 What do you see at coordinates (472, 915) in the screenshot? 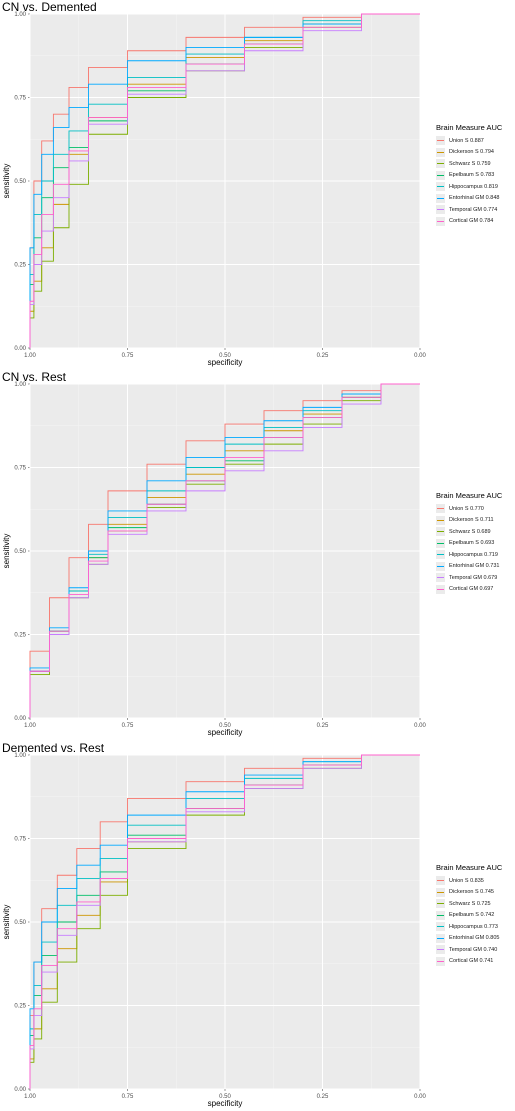
I see `legend-label: Epelbaum S 0.742` at bounding box center [472, 915].